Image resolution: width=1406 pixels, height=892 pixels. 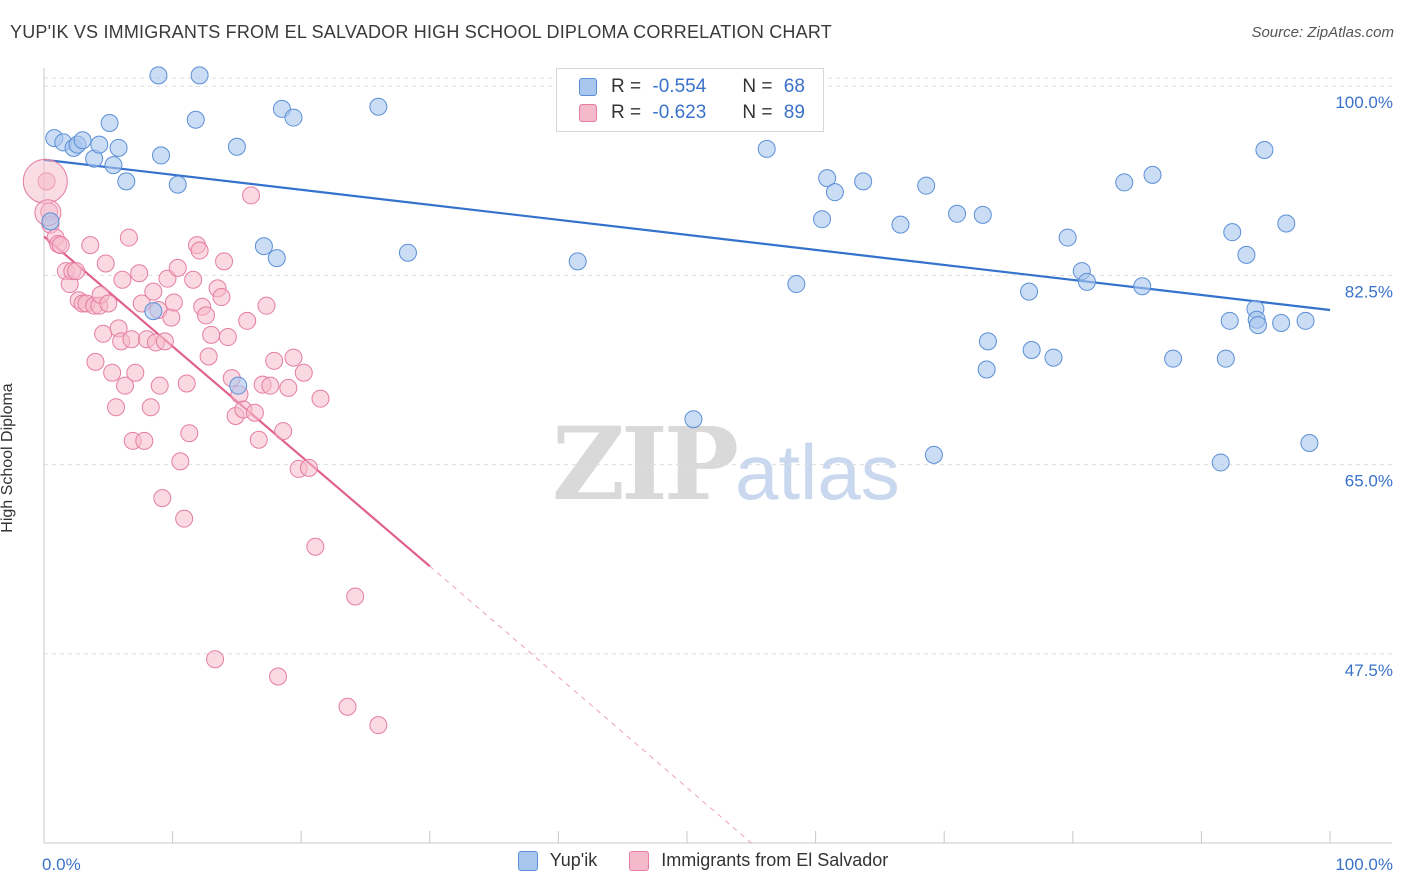 What do you see at coordinates (817, 472) in the screenshot?
I see `watermark-atlas: atlas` at bounding box center [817, 472].